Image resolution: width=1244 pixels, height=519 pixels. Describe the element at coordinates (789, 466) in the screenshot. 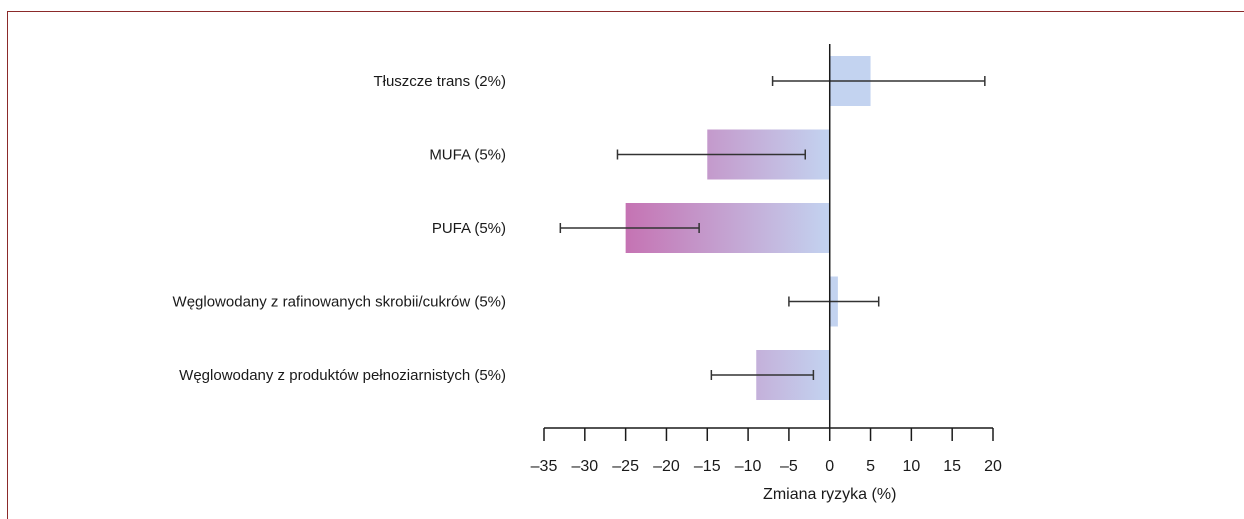

I see `x-tick-label-6: –5` at that location.